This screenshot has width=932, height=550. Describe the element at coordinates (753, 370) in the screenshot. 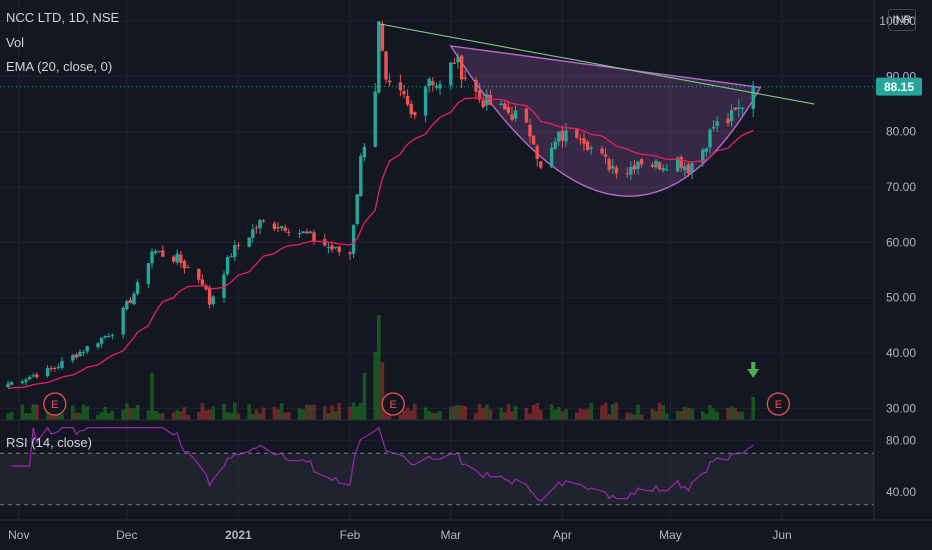

I see `down-arrow-icon` at that location.